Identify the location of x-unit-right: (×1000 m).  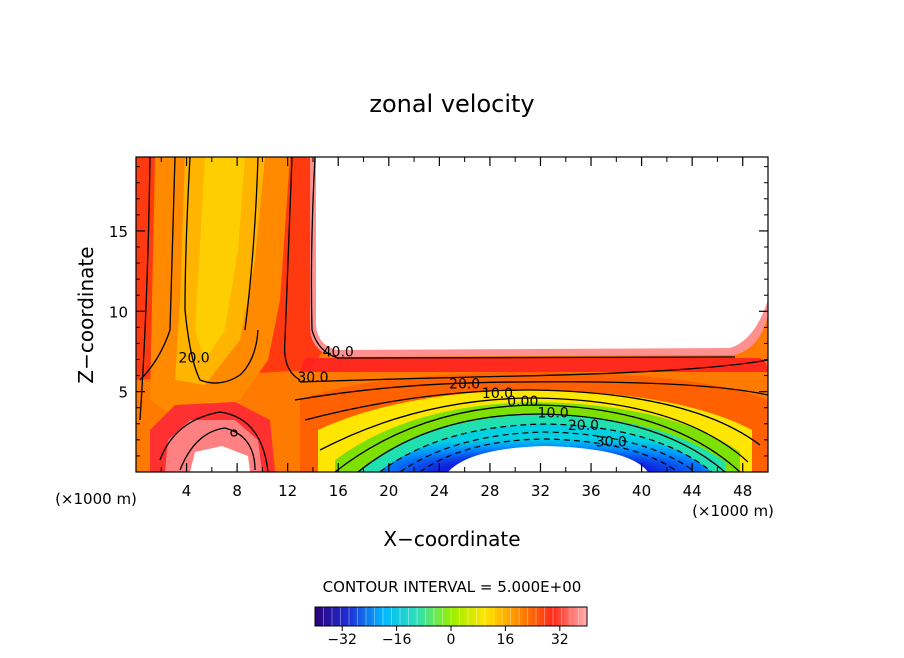
(733, 511).